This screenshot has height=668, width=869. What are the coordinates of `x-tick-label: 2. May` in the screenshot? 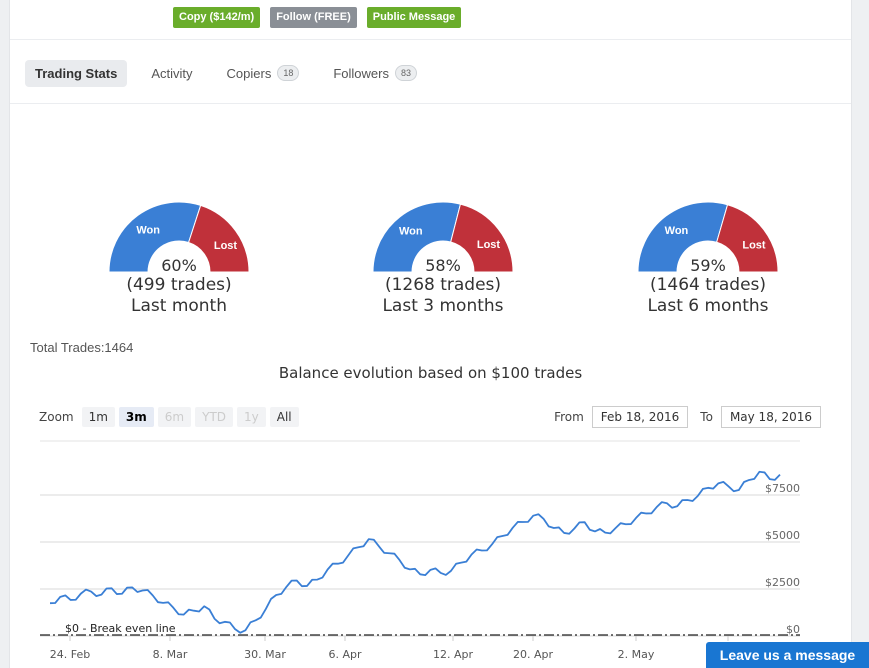 It's located at (636, 654).